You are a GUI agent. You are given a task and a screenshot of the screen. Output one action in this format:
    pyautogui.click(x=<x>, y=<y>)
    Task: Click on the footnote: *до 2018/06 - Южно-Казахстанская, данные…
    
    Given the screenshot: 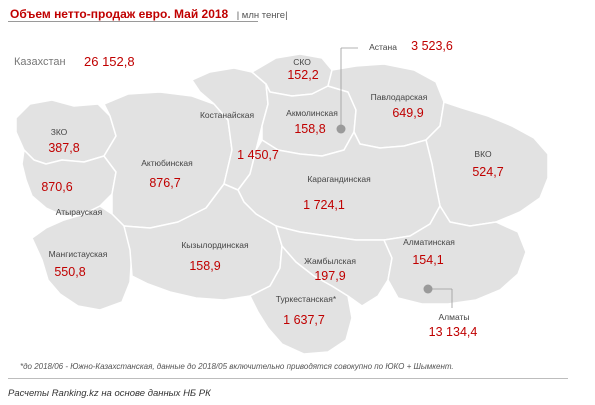 What is the action you would take?
    pyautogui.click(x=237, y=366)
    